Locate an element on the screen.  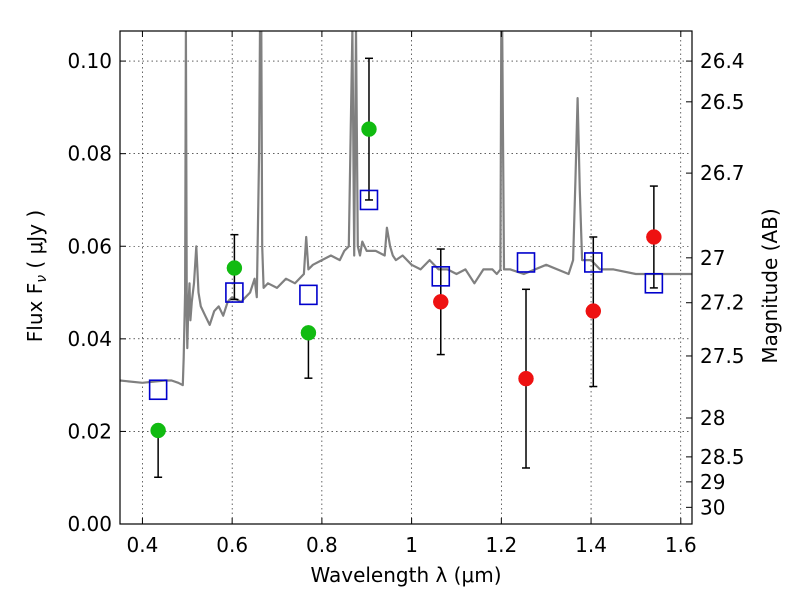
y-axis-title-unit: ( μJy ) is located at coordinates (35, 242).